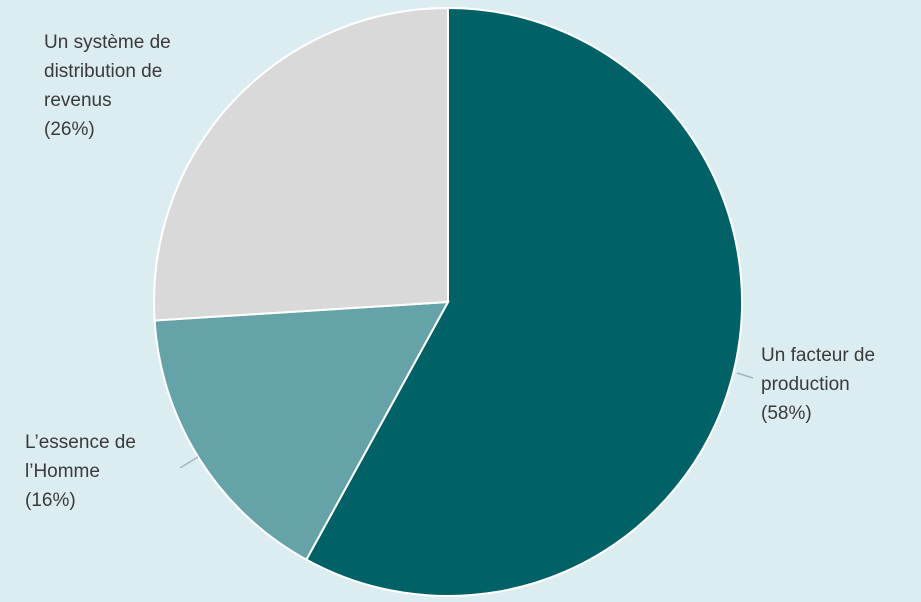 The width and height of the screenshot is (921, 602). What do you see at coordinates (301, 430) in the screenshot?
I see `pie-slice` at bounding box center [301, 430].